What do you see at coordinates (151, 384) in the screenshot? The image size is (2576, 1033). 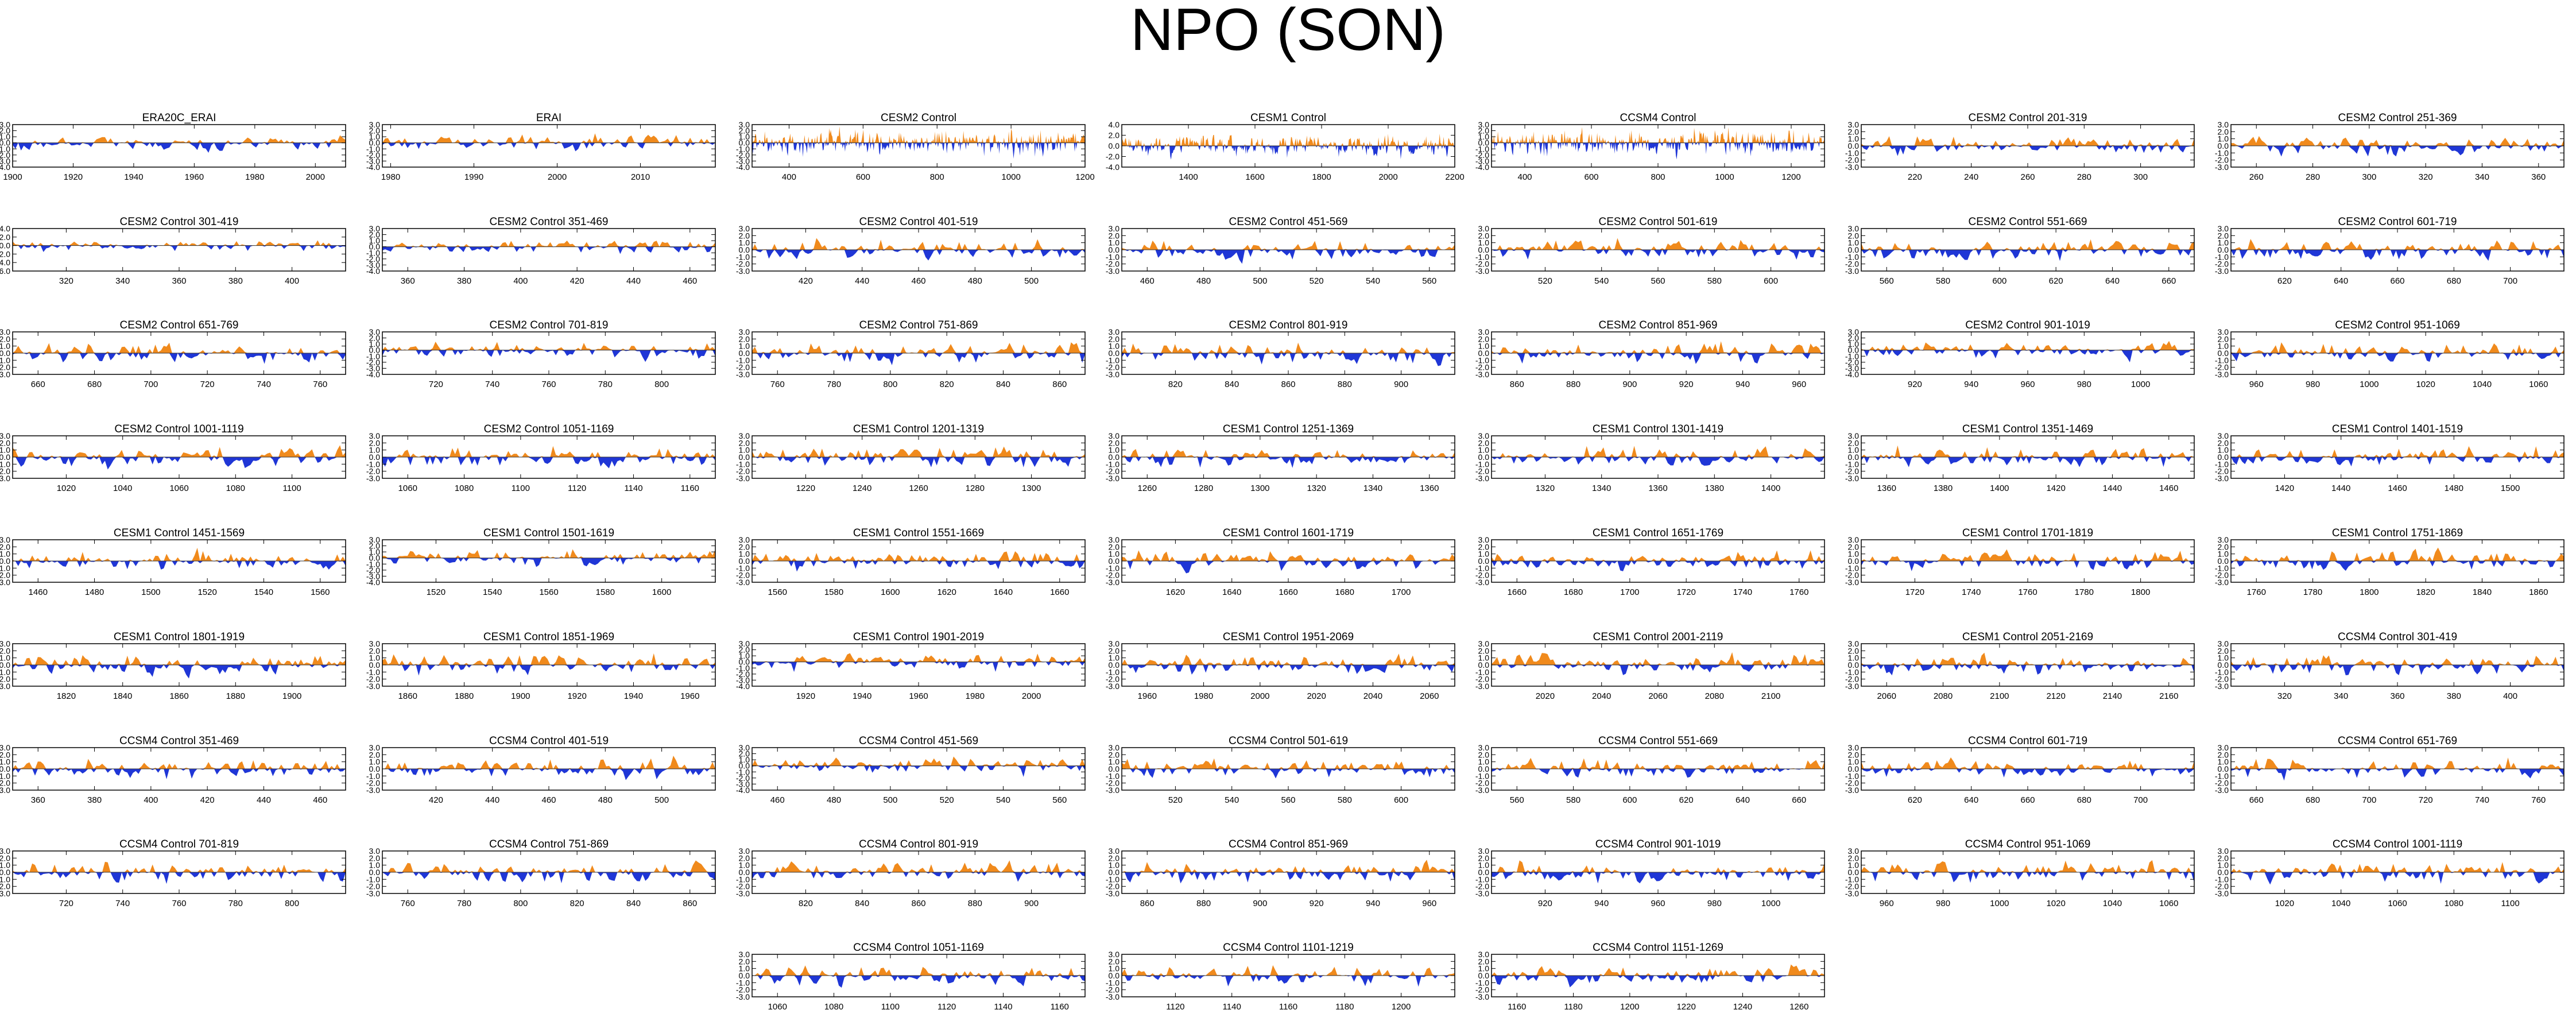 I see `x-tick-label: 700` at bounding box center [151, 384].